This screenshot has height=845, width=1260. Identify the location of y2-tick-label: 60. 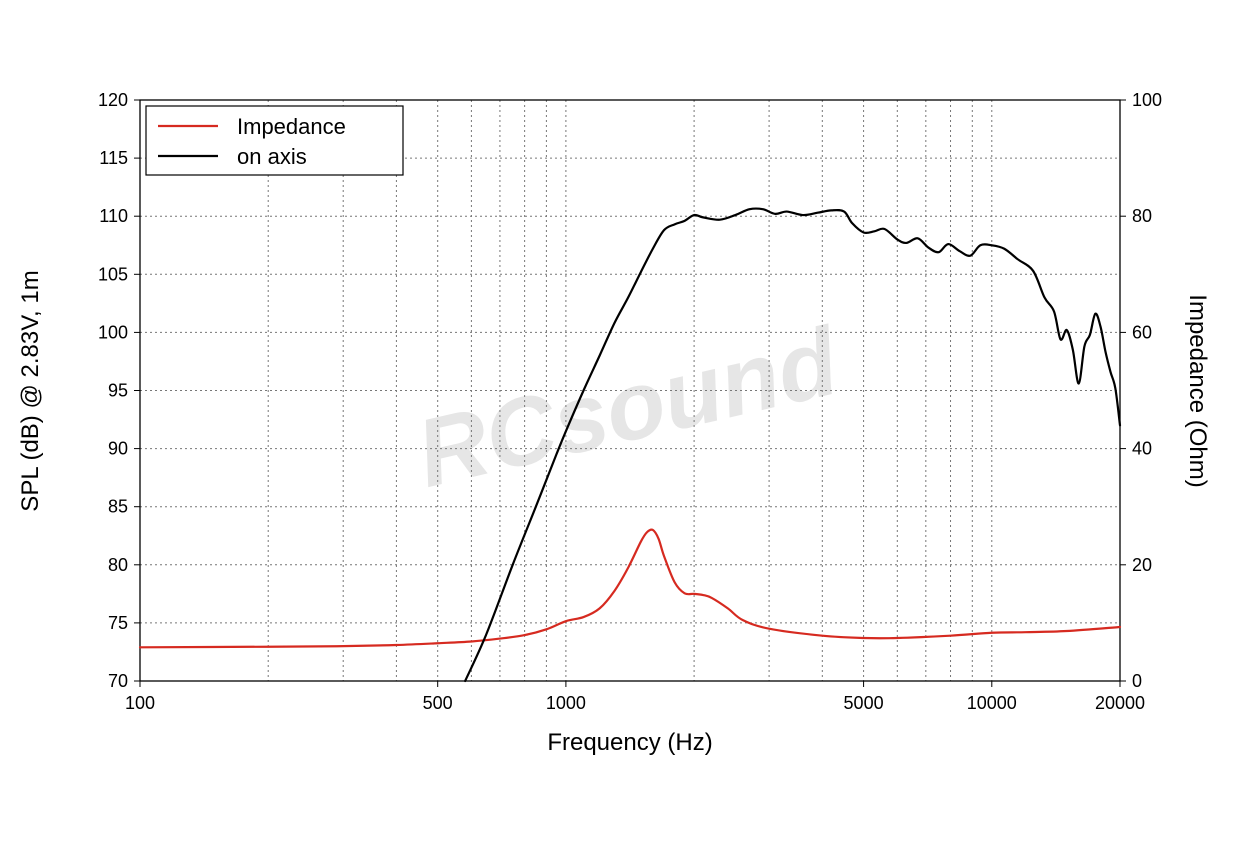
(1142, 332).